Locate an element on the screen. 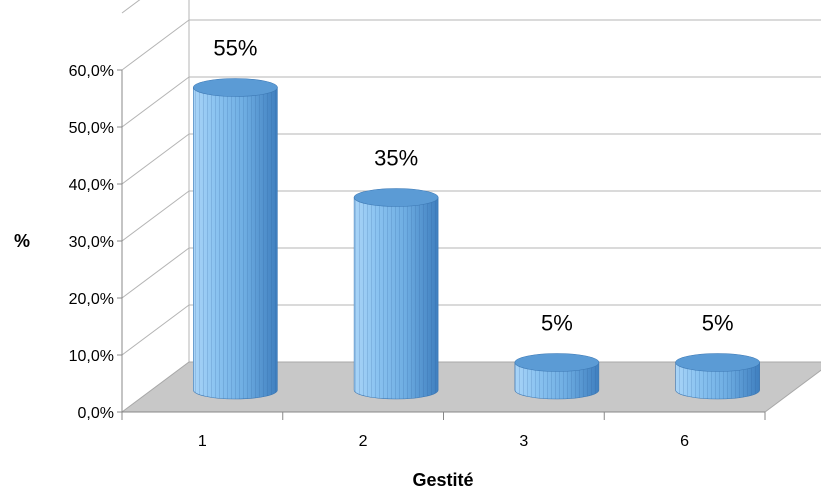 The width and height of the screenshot is (821, 491). y-tick-label: 0,0% is located at coordinates (96, 413).